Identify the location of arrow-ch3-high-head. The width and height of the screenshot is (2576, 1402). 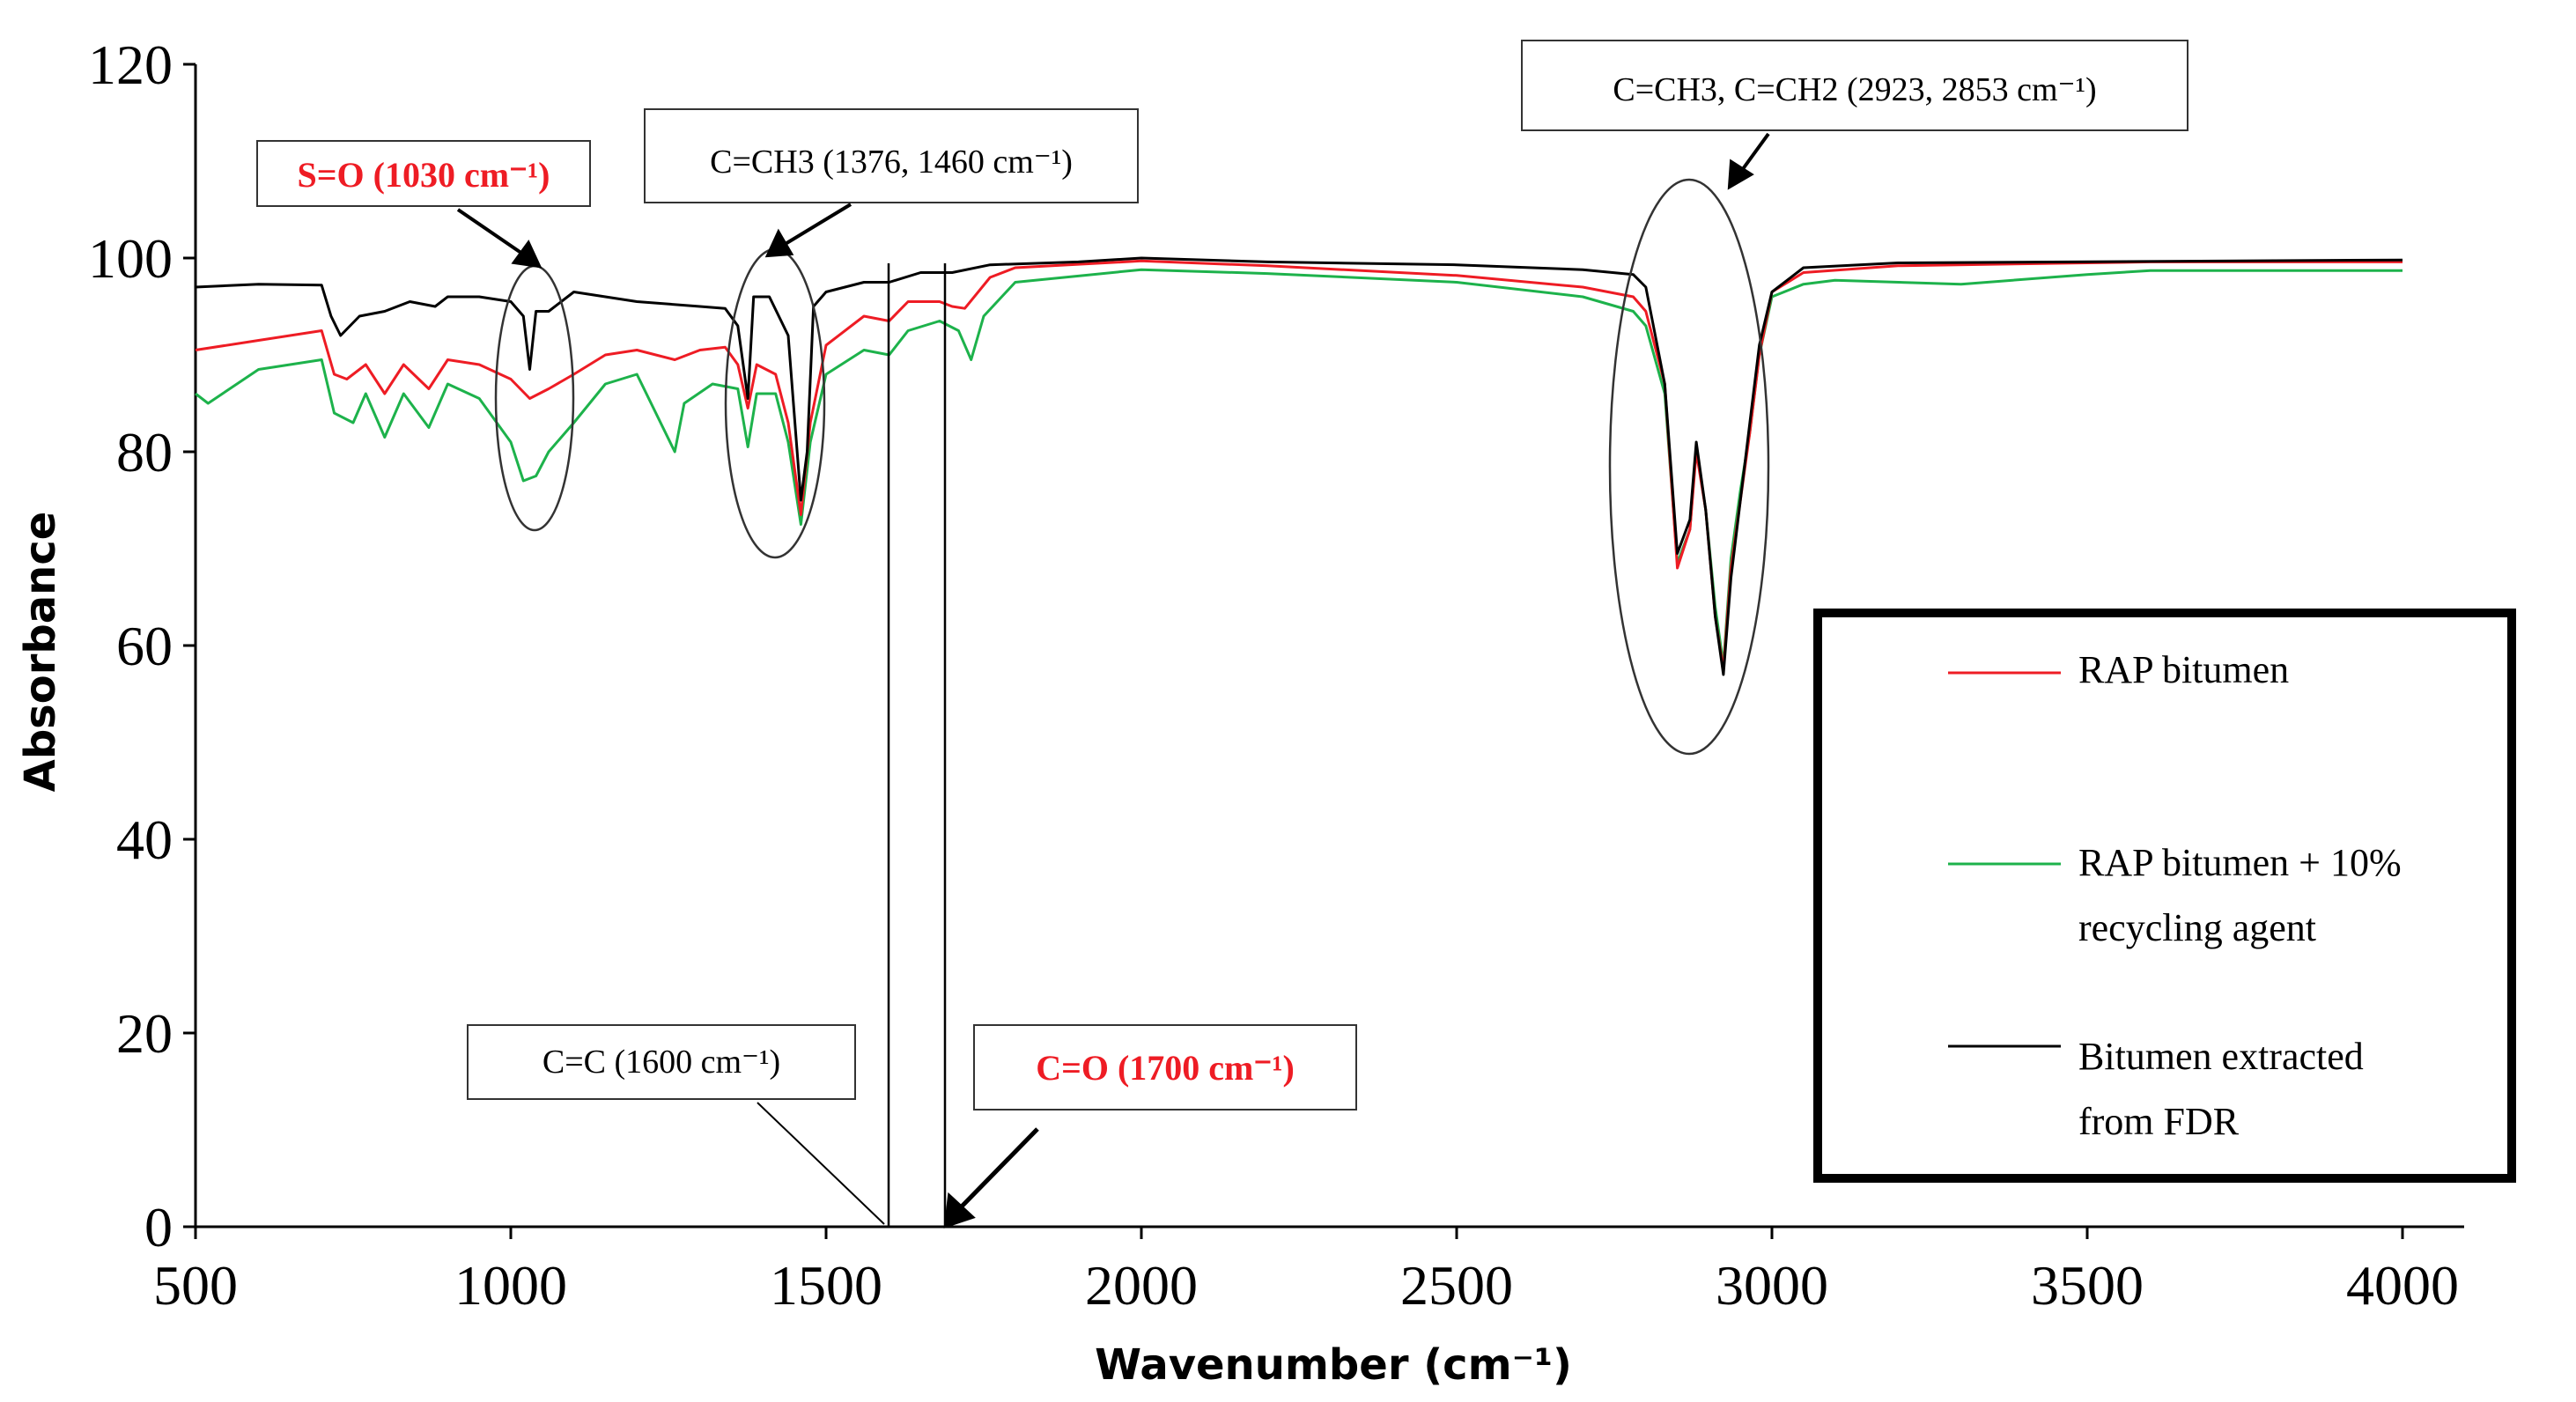
(1740, 174).